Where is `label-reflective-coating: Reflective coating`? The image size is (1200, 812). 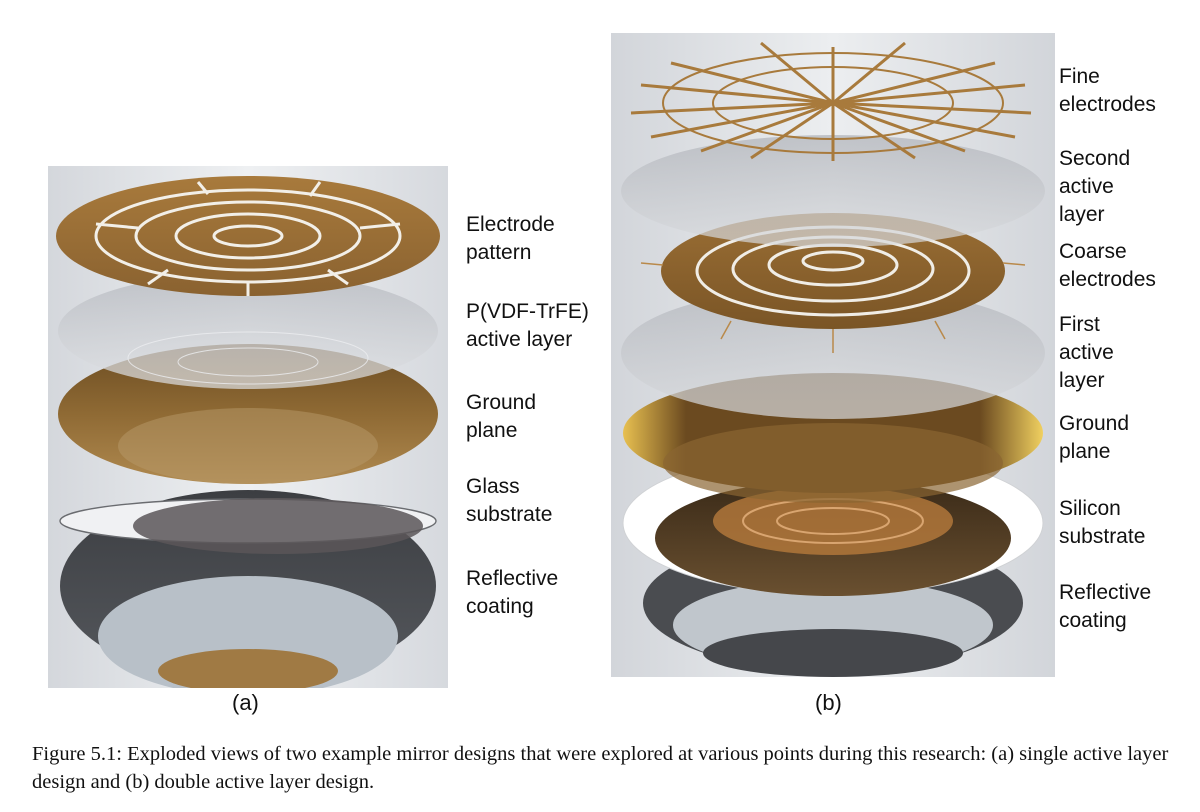 label-reflective-coating: Reflective coating is located at coordinates (512, 592).